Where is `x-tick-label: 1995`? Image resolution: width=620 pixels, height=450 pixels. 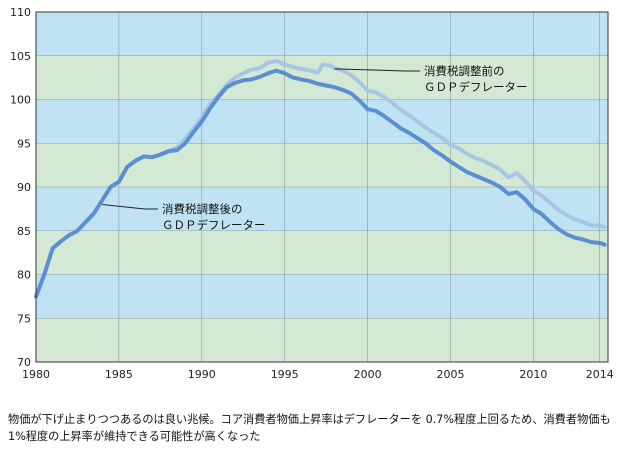 x-tick-label: 1995 is located at coordinates (285, 374).